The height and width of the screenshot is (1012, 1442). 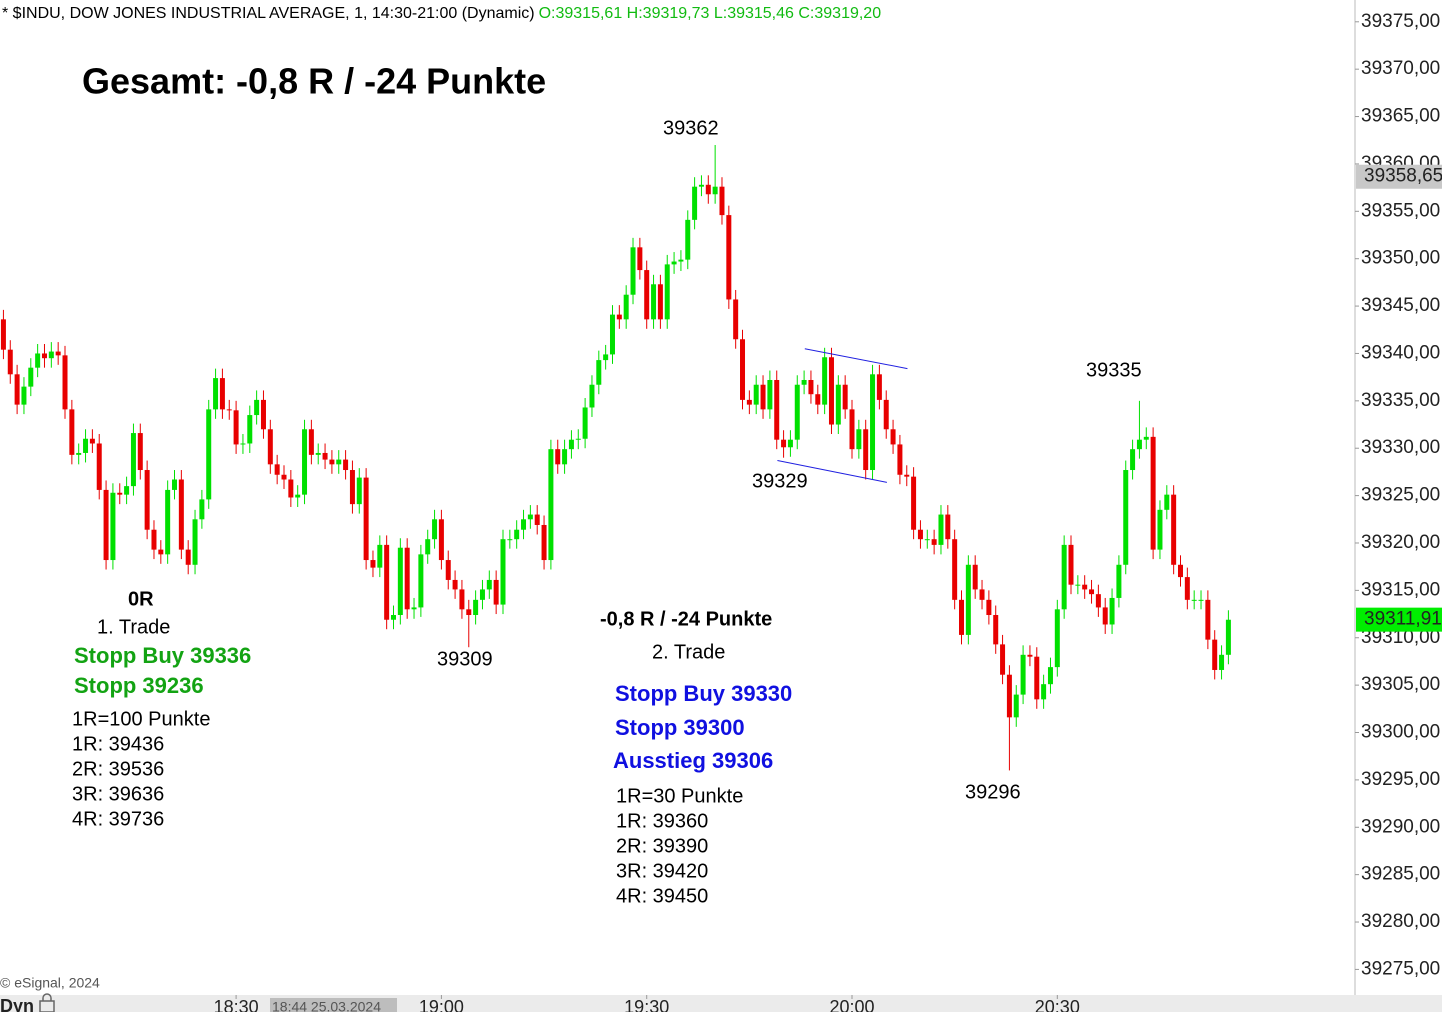 What do you see at coordinates (1400, 589) in the screenshot?
I see `y-tick-label: 39315,00` at bounding box center [1400, 589].